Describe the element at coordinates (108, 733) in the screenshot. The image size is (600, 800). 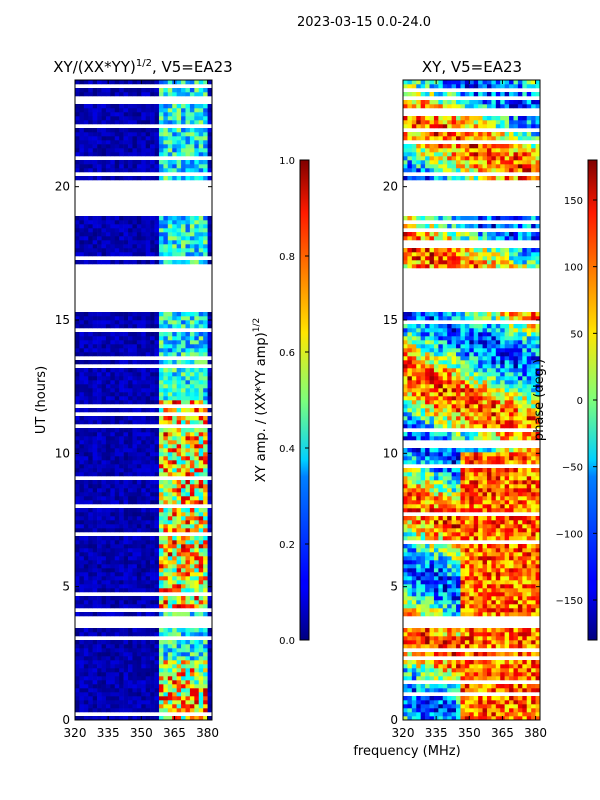
I see `x-tick-label: 335` at that location.